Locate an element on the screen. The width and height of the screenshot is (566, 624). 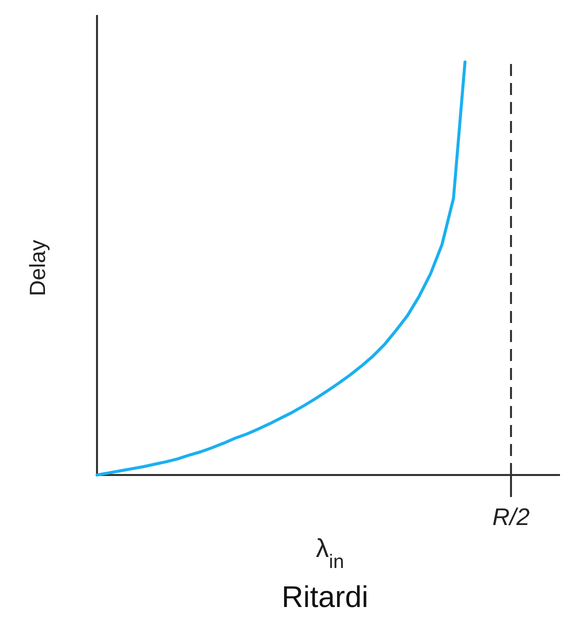
x-axis-title: λ$_{in}$ is located at coordinates (330, 553).